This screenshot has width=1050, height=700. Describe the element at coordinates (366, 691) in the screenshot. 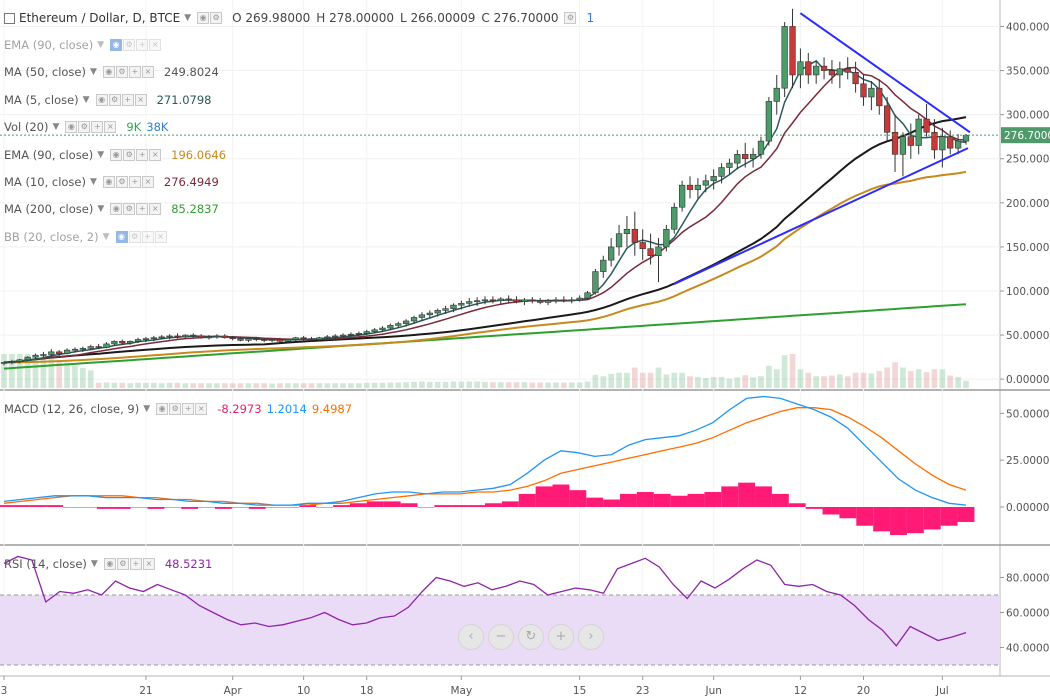

I see `x-tick-label: 18` at that location.